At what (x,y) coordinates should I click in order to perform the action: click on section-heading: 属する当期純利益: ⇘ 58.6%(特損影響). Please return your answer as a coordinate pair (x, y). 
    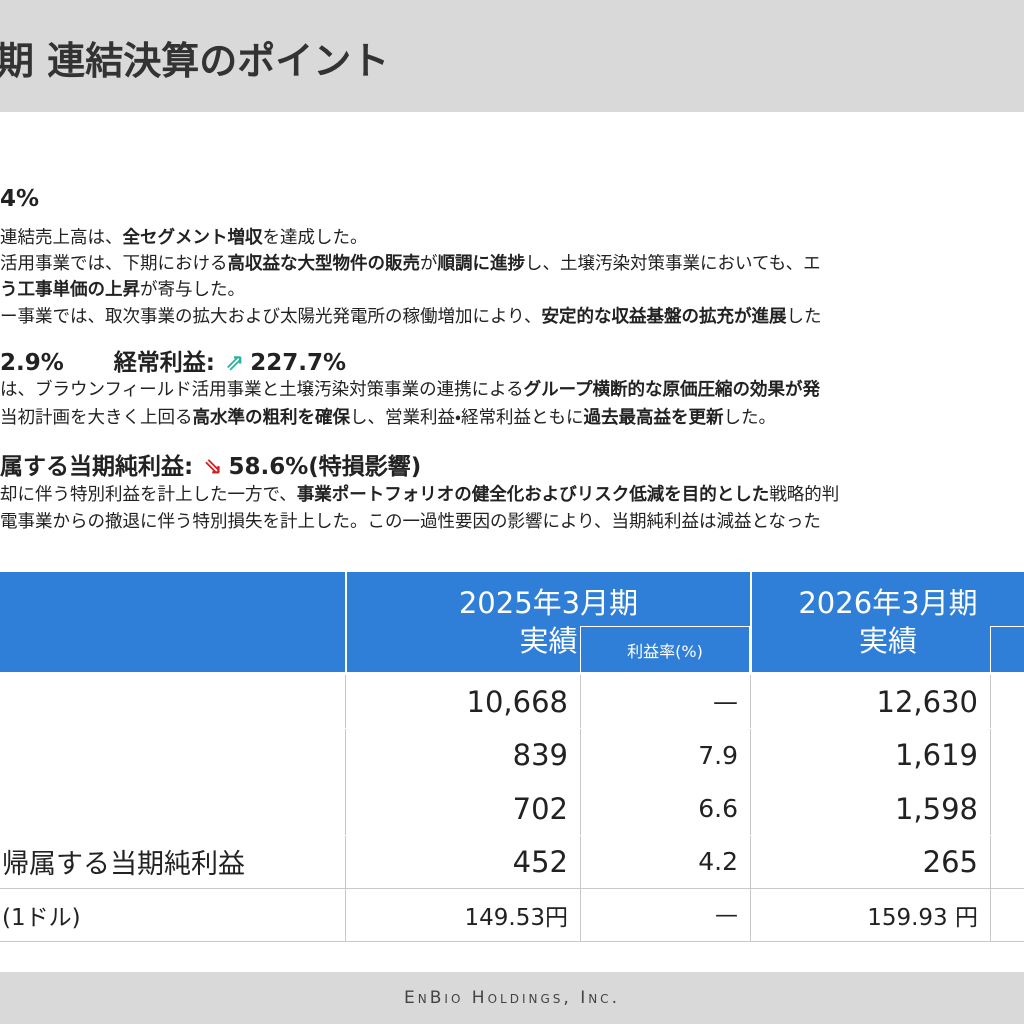
    Looking at the image, I should click on (210, 464).